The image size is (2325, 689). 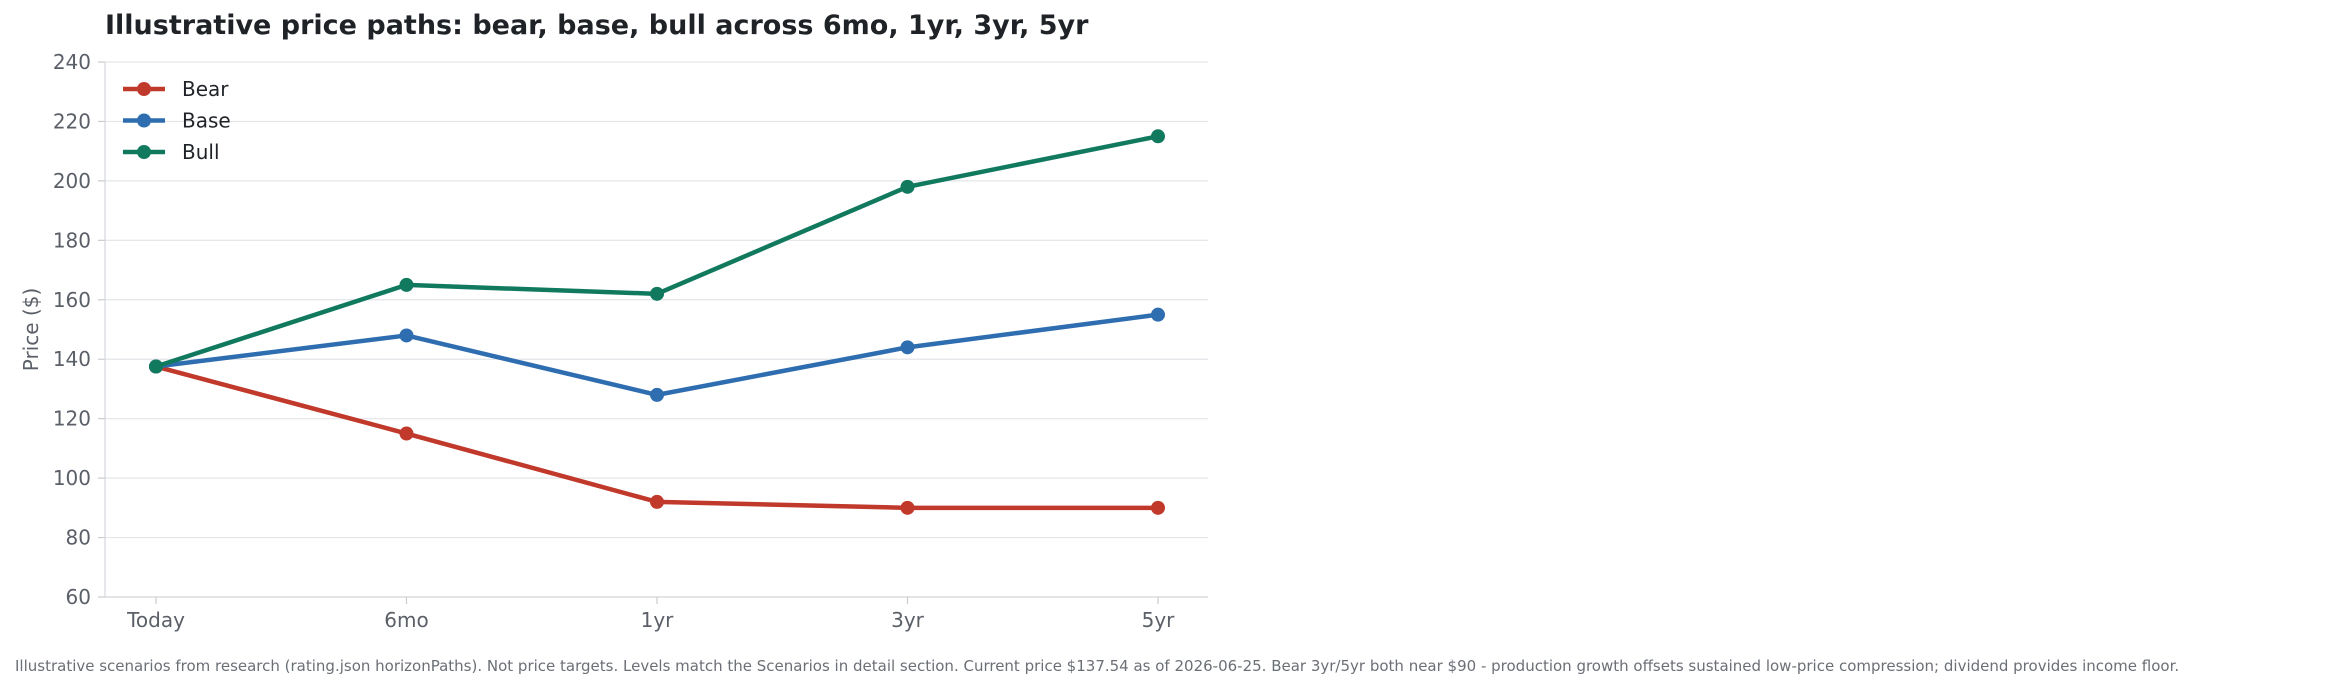 I want to click on x-tick-labels: Today 6mo 1yr 3yr 5yr, so click(x=650, y=620).